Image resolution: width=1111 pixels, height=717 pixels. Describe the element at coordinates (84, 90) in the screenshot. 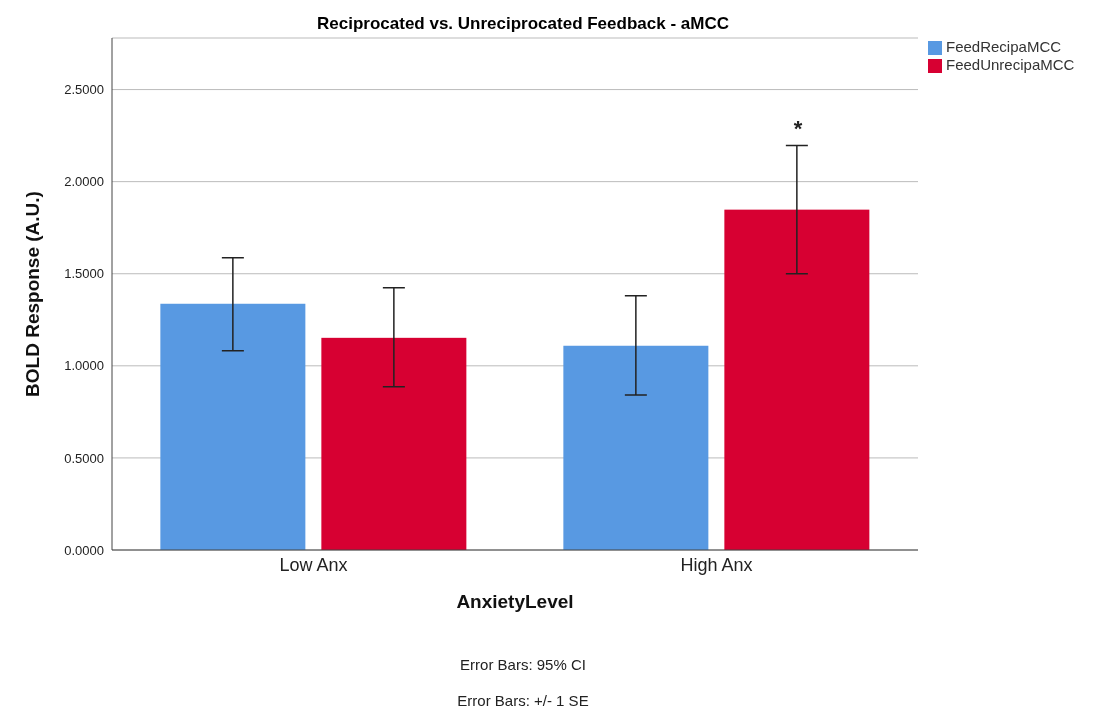

I see `y-tick-label: 2.5000` at that location.